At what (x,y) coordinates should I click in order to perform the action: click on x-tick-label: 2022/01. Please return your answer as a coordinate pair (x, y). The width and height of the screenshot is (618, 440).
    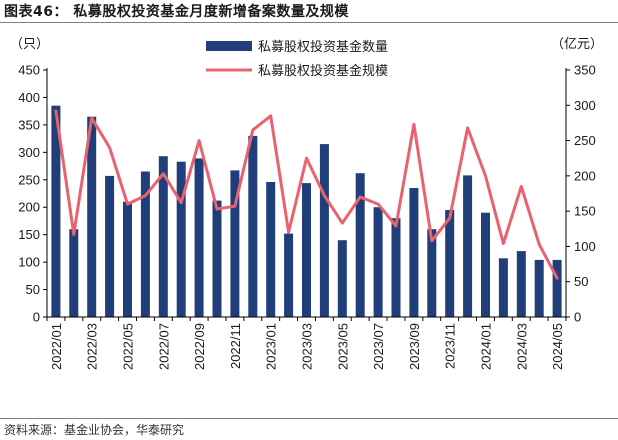
    Looking at the image, I should click on (56, 346).